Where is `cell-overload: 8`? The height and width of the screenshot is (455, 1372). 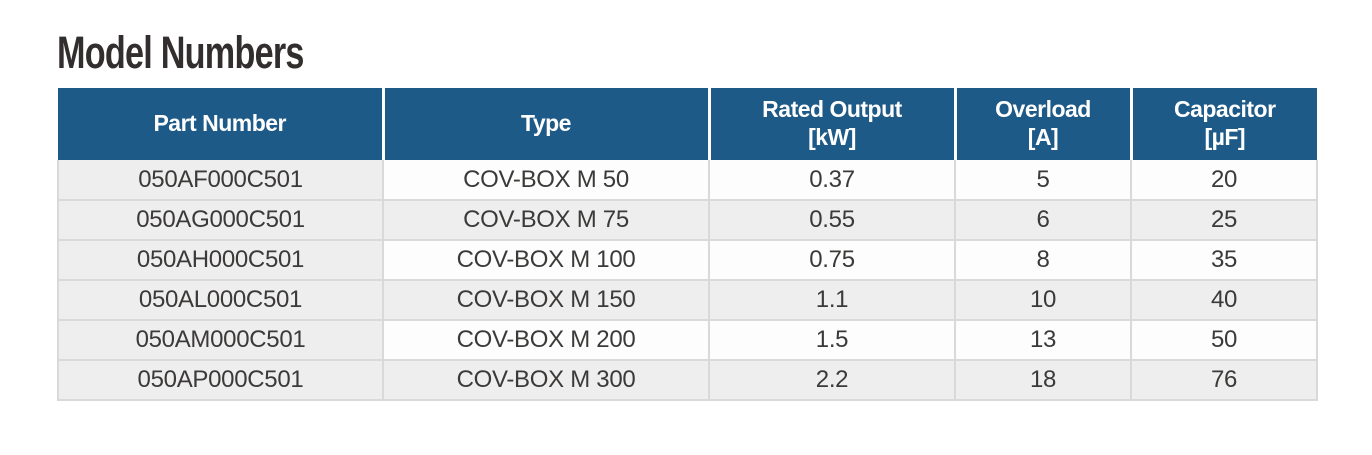
cell-overload: 8 is located at coordinates (1043, 260).